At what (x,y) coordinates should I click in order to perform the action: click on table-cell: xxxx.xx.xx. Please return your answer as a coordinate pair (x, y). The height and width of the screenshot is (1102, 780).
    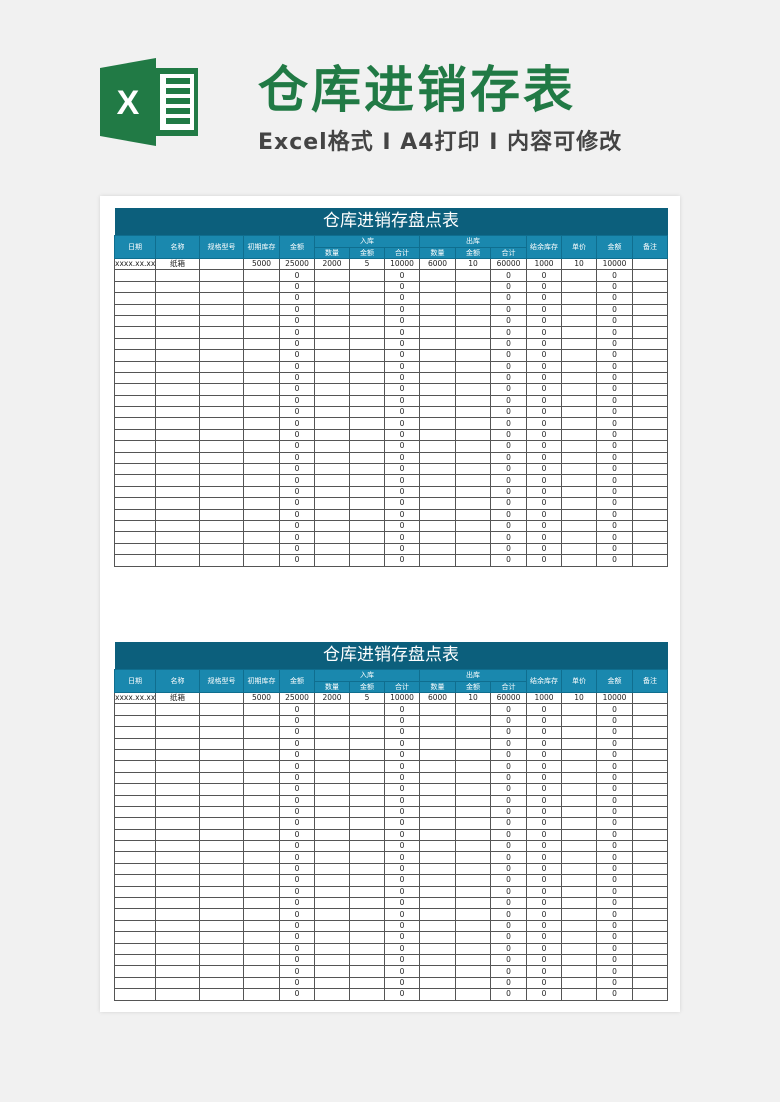
    Looking at the image, I should click on (135, 264).